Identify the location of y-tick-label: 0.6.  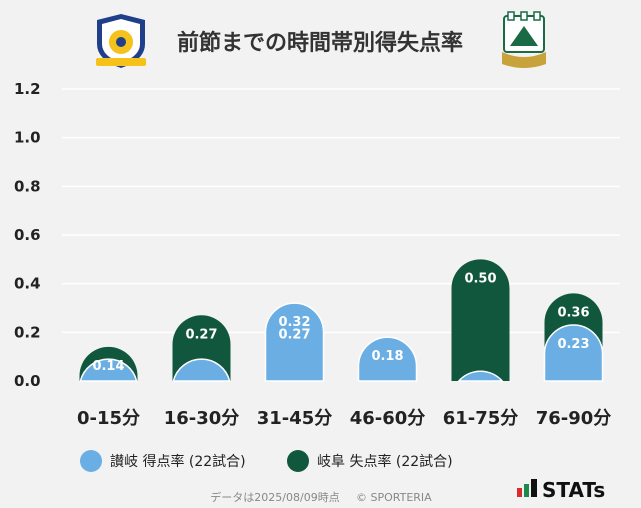
(27, 235).